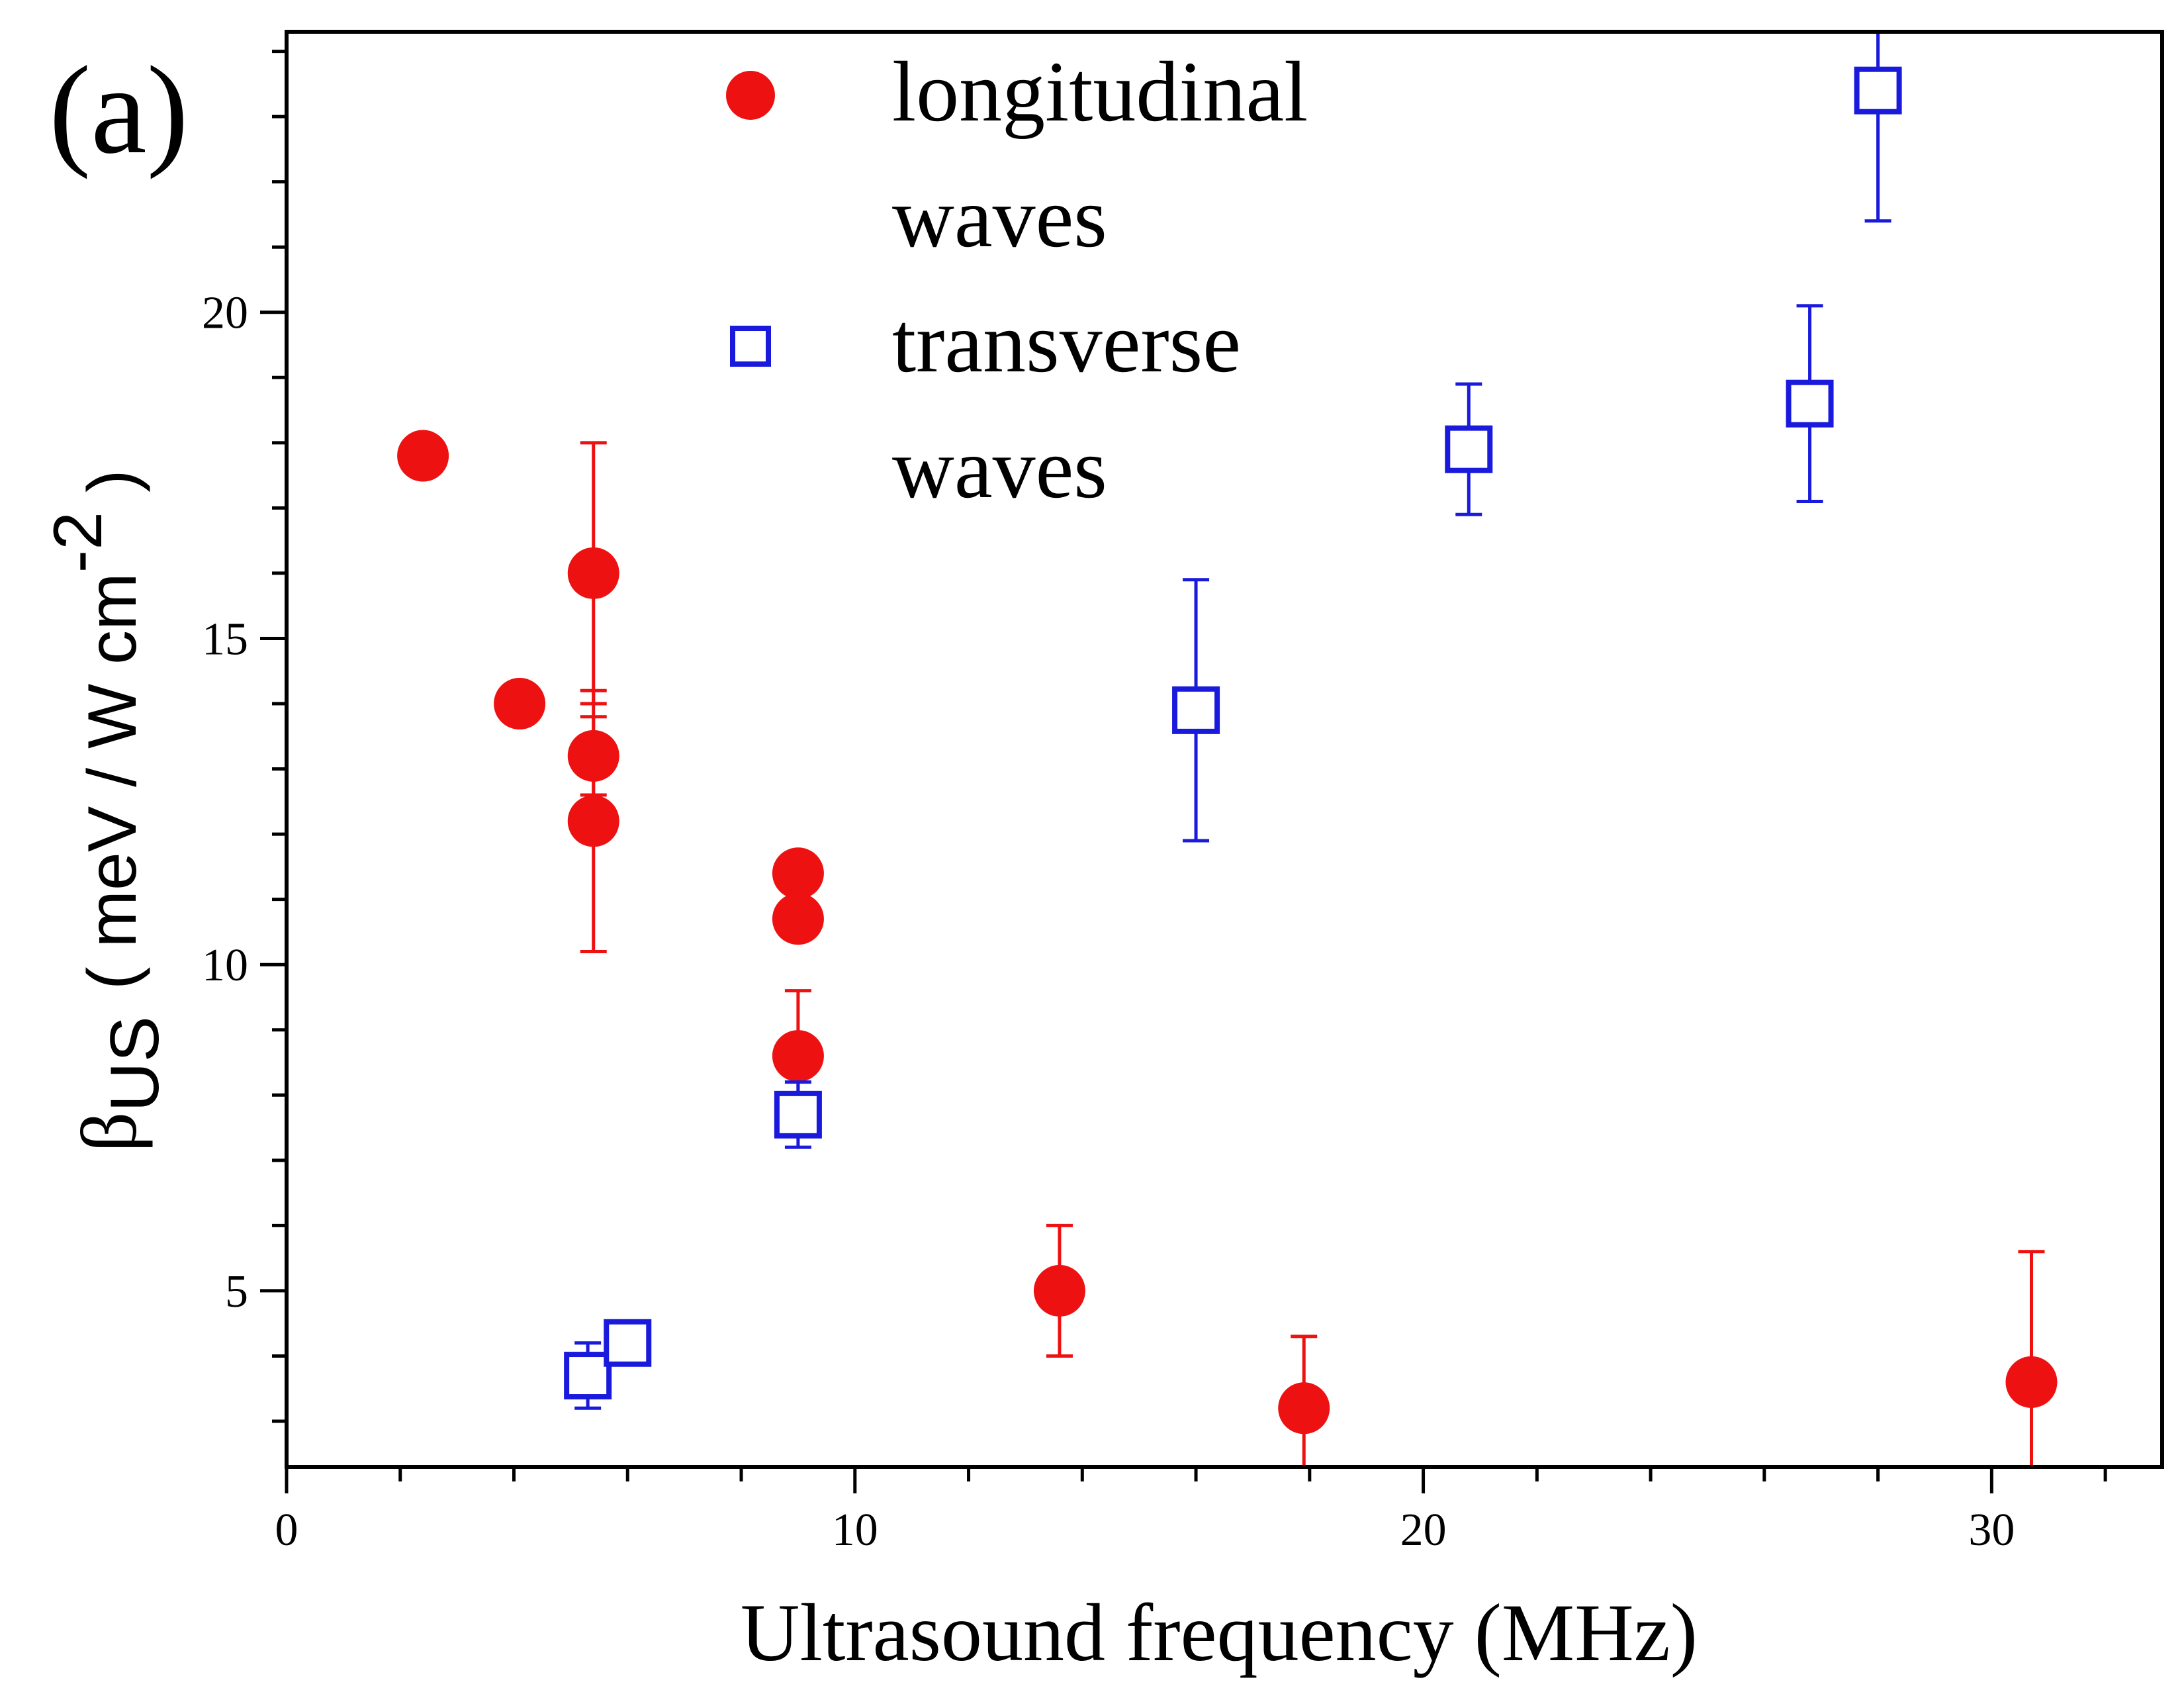  I want to click on panel-label: (a), so click(119, 110).